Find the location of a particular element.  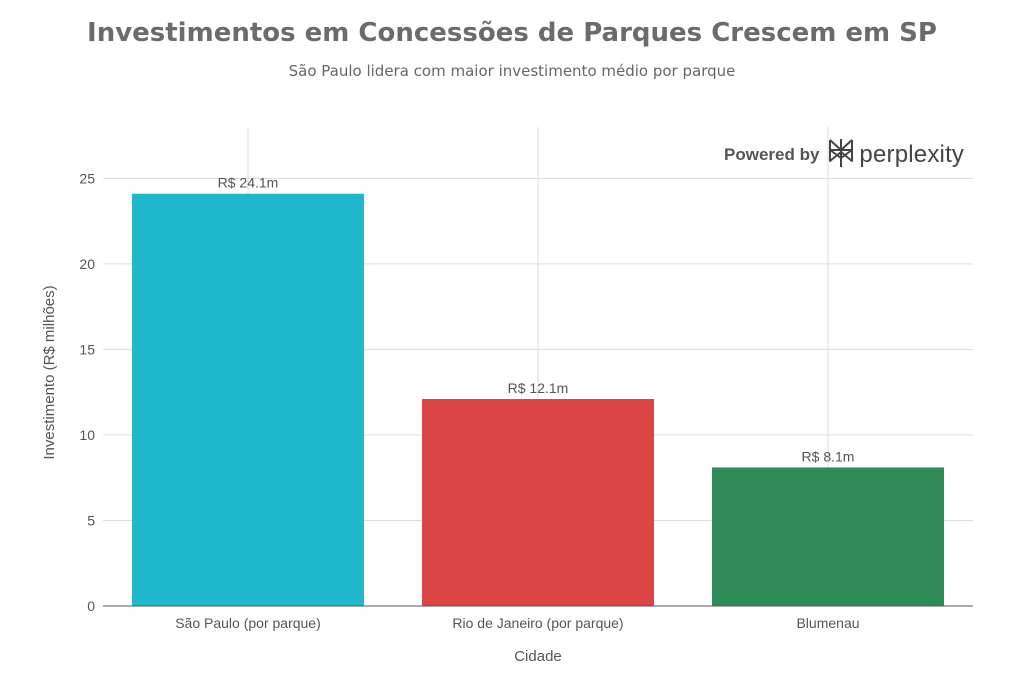

brand-name: perplexity is located at coordinates (912, 154).